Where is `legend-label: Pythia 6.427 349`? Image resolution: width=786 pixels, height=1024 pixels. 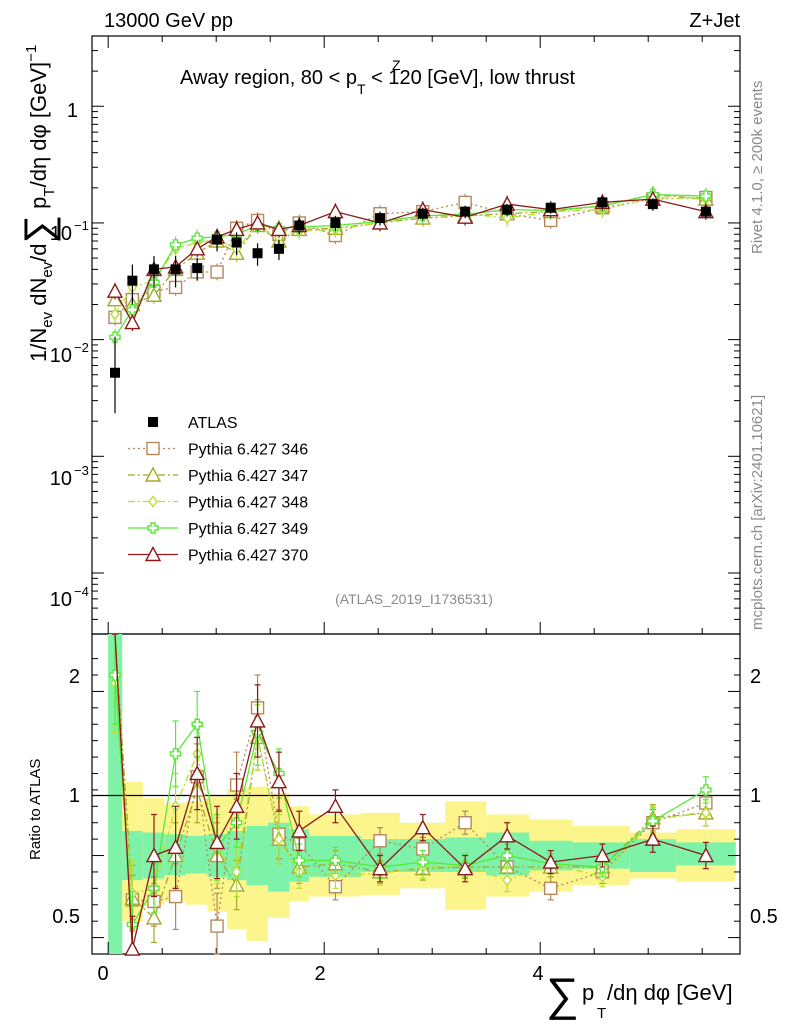
legend-label: Pythia 6.427 349 is located at coordinates (248, 529).